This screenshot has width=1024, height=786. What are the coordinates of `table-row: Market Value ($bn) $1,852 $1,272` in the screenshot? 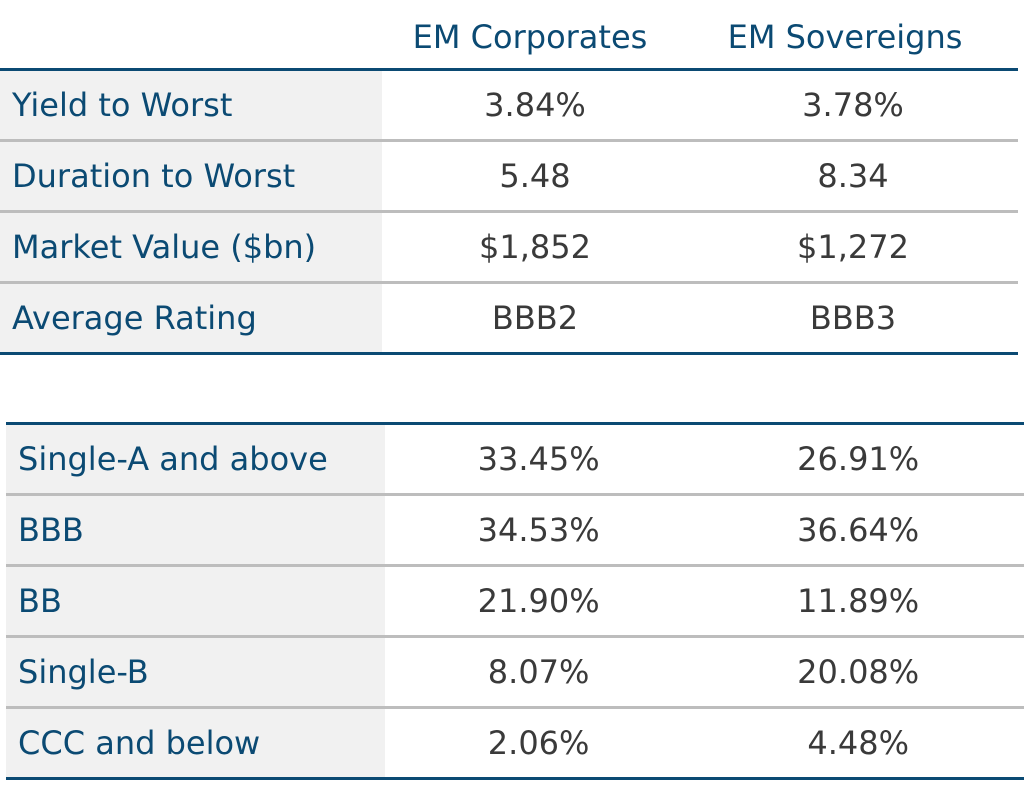 It's located at (509, 247).